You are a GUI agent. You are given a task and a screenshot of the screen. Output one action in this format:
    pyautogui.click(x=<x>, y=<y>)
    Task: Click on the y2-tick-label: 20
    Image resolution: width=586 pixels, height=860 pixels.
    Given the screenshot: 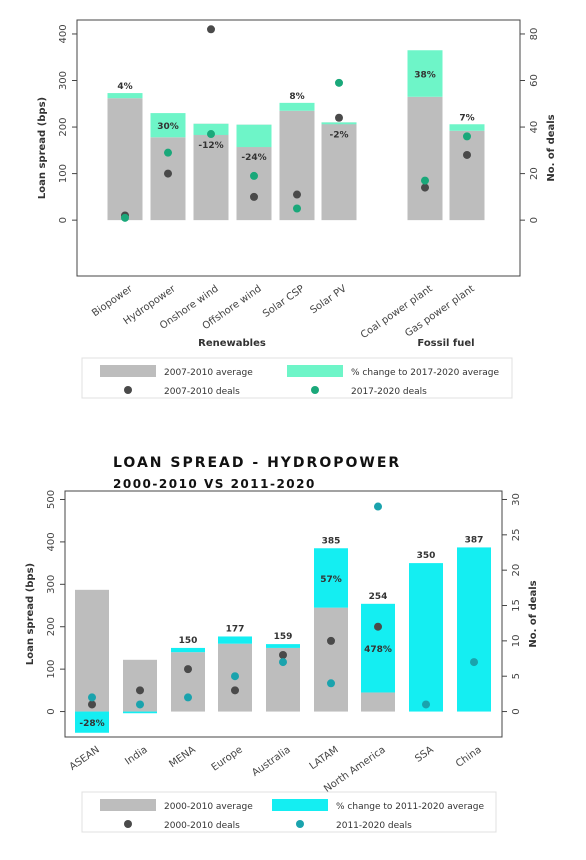 What is the action you would take?
    pyautogui.click(x=534, y=173)
    